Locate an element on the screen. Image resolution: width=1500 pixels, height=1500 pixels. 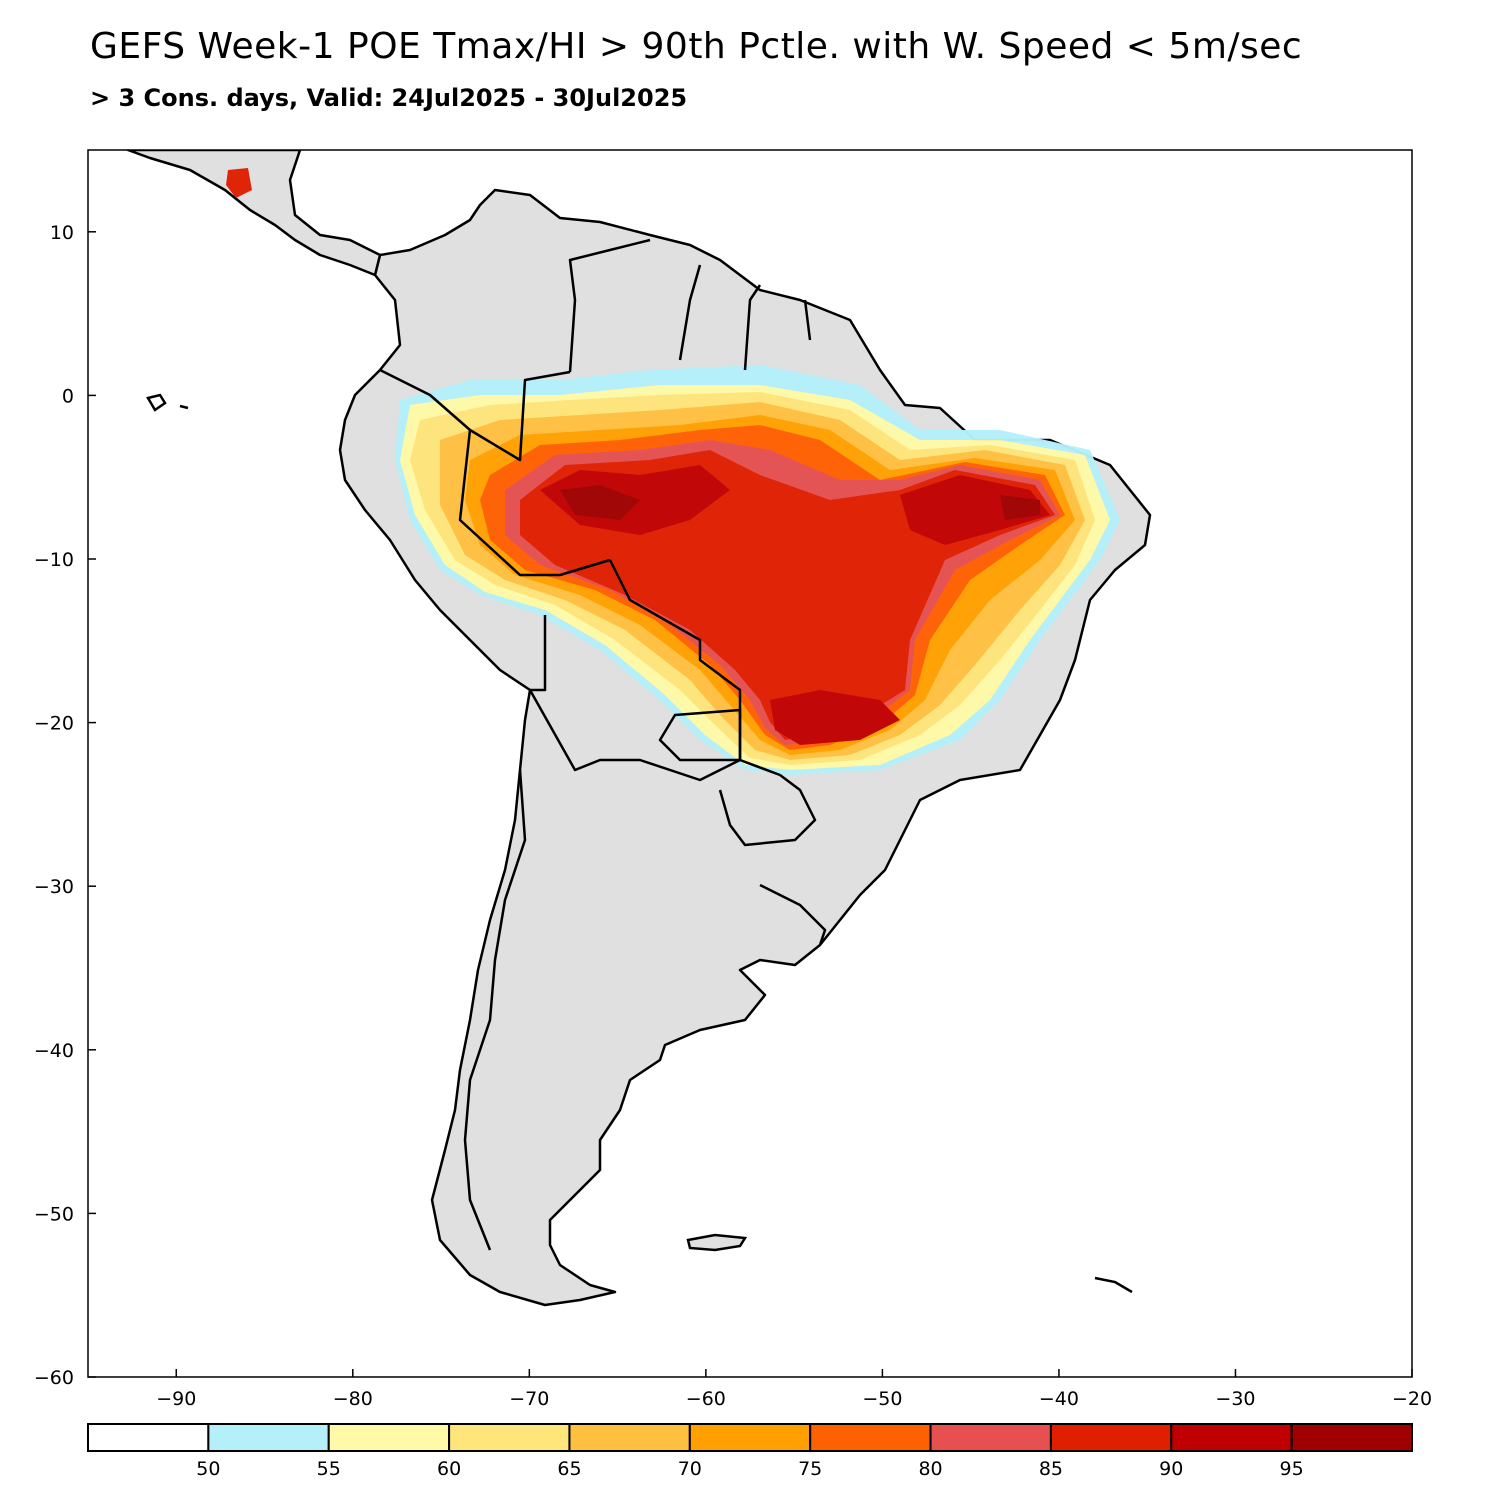
y-tick-label: −30 is located at coordinates (54, 887).